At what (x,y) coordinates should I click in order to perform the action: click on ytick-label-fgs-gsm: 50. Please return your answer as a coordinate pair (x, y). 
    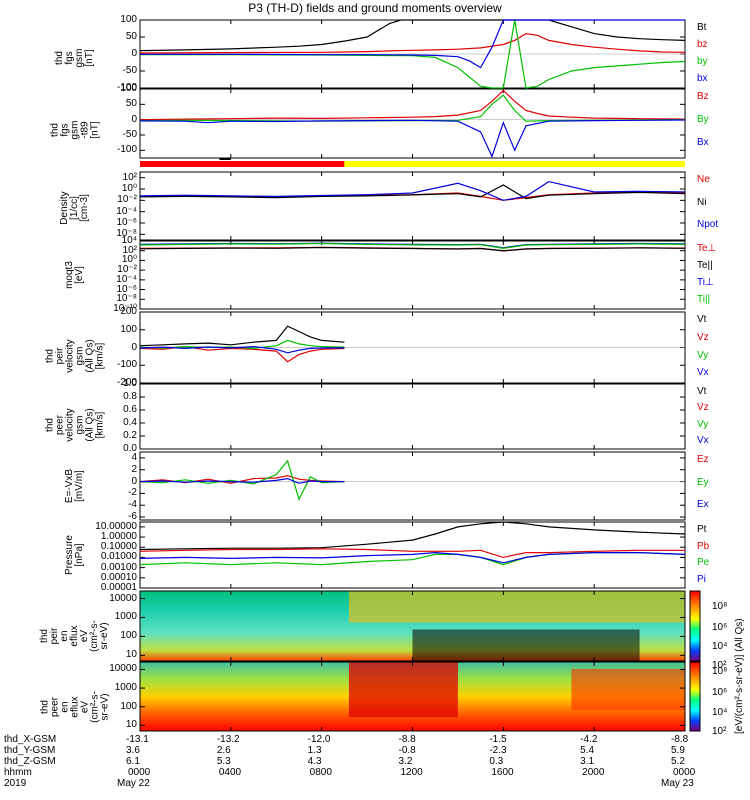
    Looking at the image, I should click on (131, 36).